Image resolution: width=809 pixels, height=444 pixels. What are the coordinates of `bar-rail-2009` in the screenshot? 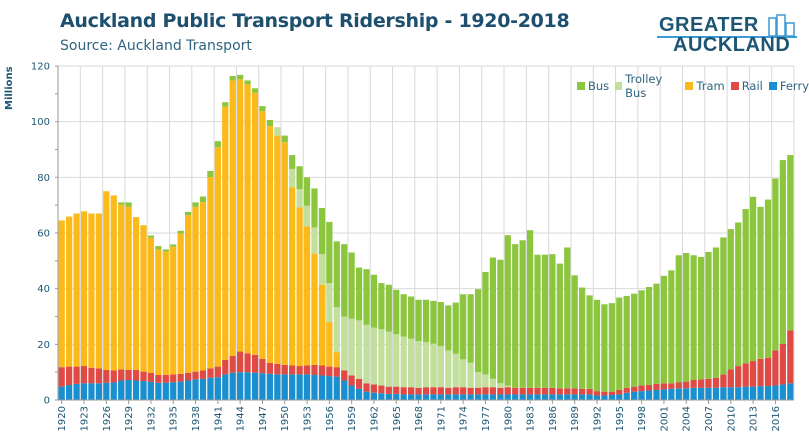 It's located at (723, 381).